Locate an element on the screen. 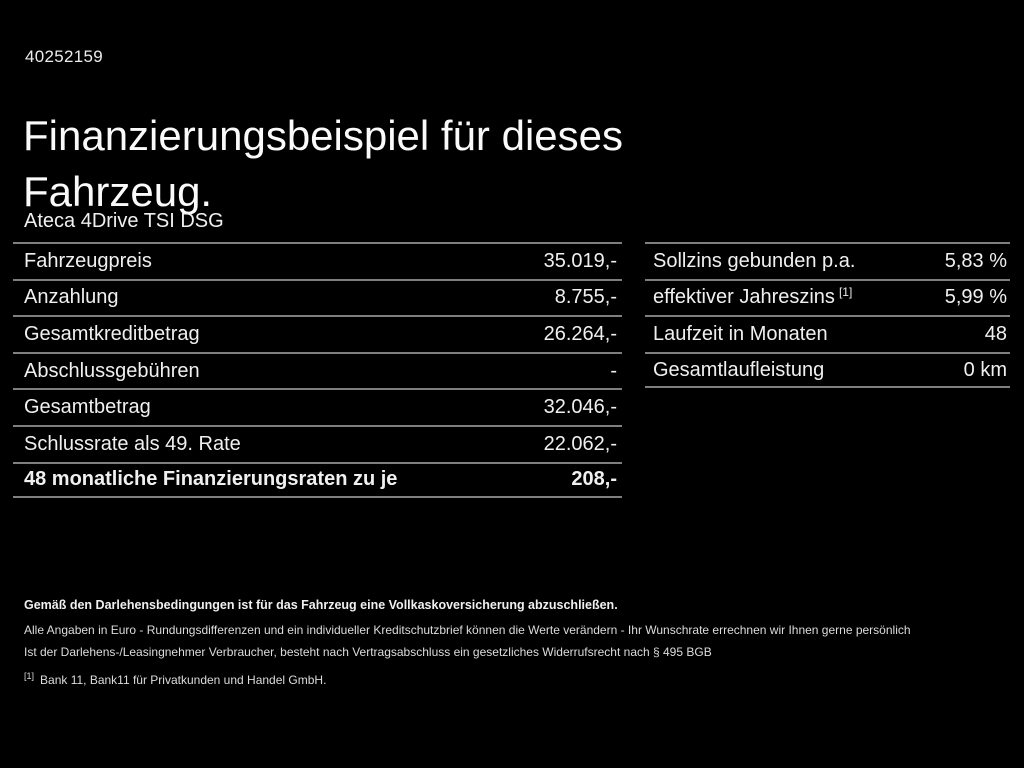 The height and width of the screenshot is (768, 1024). vehicle-id: 40252159 is located at coordinates (64, 56).